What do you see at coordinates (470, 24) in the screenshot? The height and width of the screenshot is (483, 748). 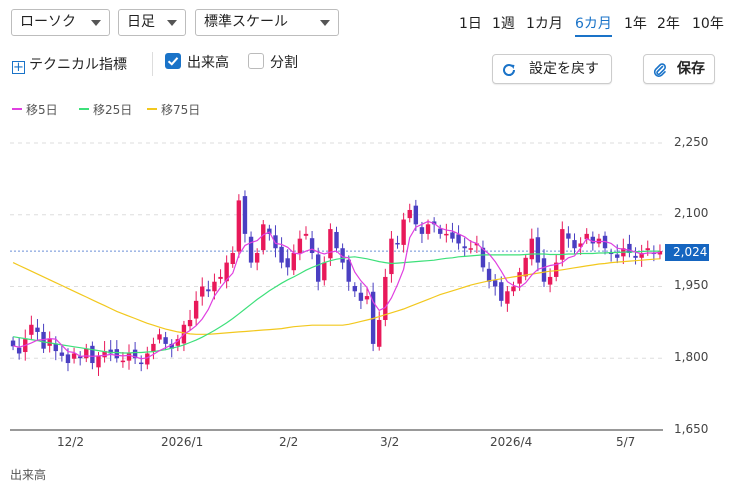 I see `range-1d: 1日` at bounding box center [470, 24].